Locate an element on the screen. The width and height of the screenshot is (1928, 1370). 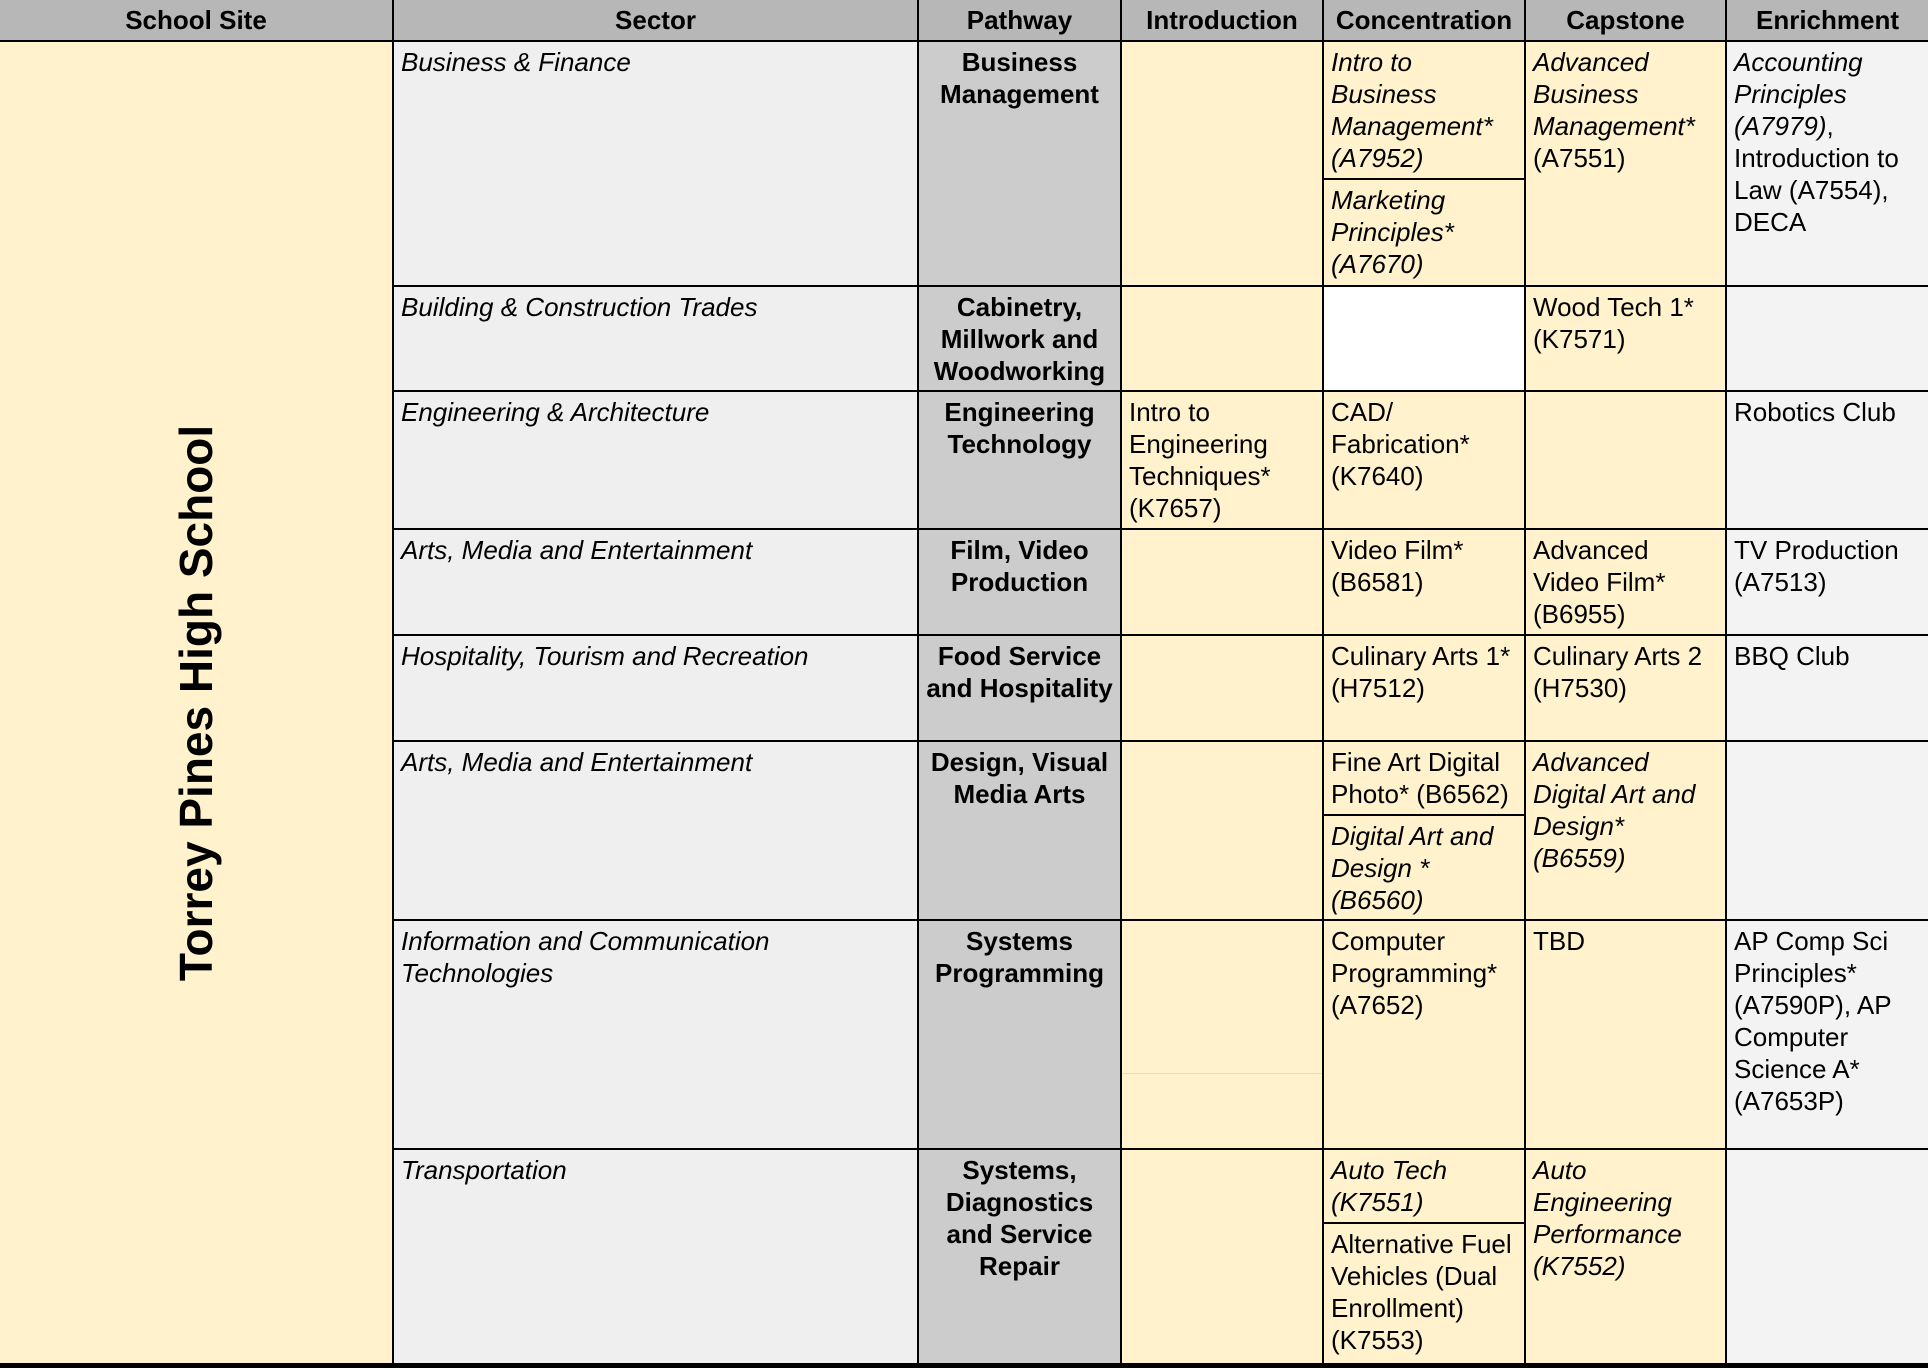
introduction-cell: Intro to Engineering Techniques* (K7657) is located at coordinates (1222, 460).